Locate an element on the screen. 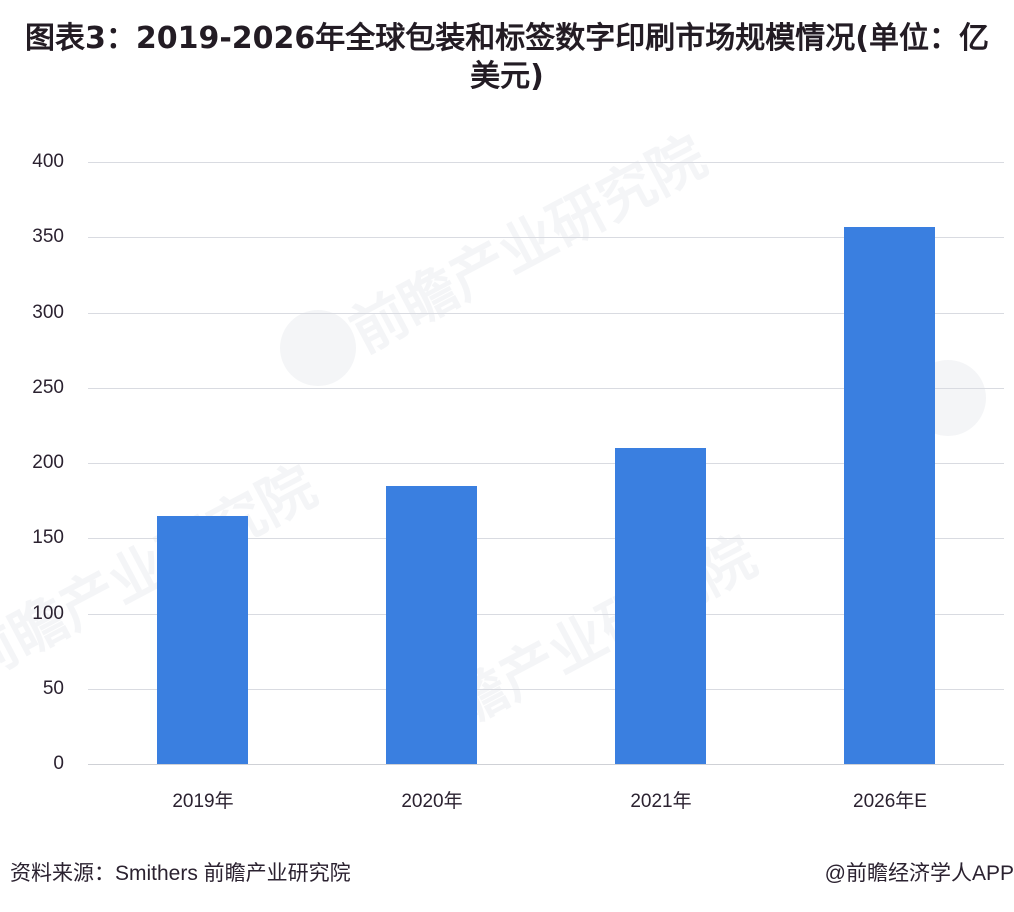 The width and height of the screenshot is (1014, 912). x-tick-label: 2019年 is located at coordinates (203, 801).